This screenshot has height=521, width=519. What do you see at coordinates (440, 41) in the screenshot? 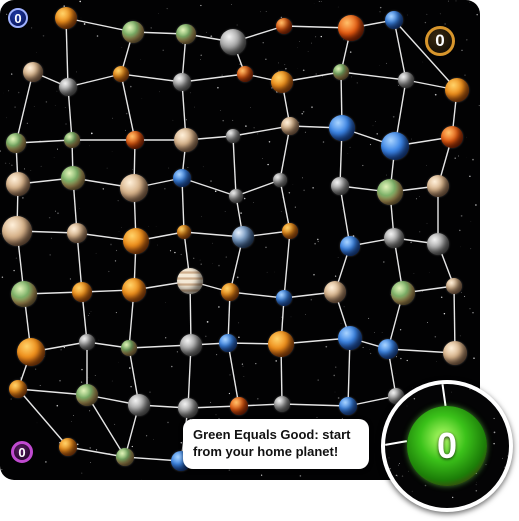
I see `player-badge-top-right: 0` at bounding box center [440, 41].